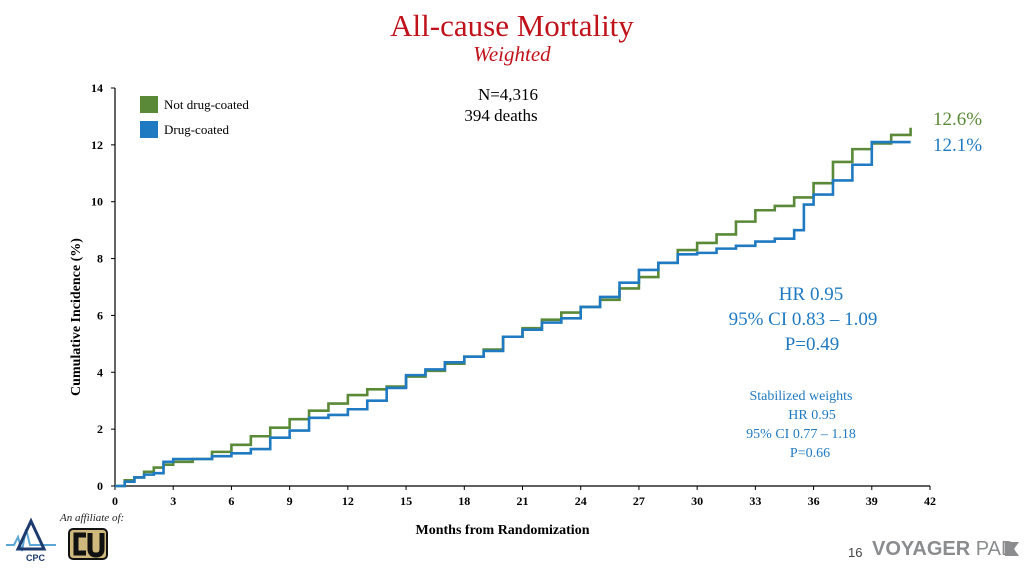 The image size is (1024, 575). I want to click on series-end-label: 12.1%, so click(957, 145).